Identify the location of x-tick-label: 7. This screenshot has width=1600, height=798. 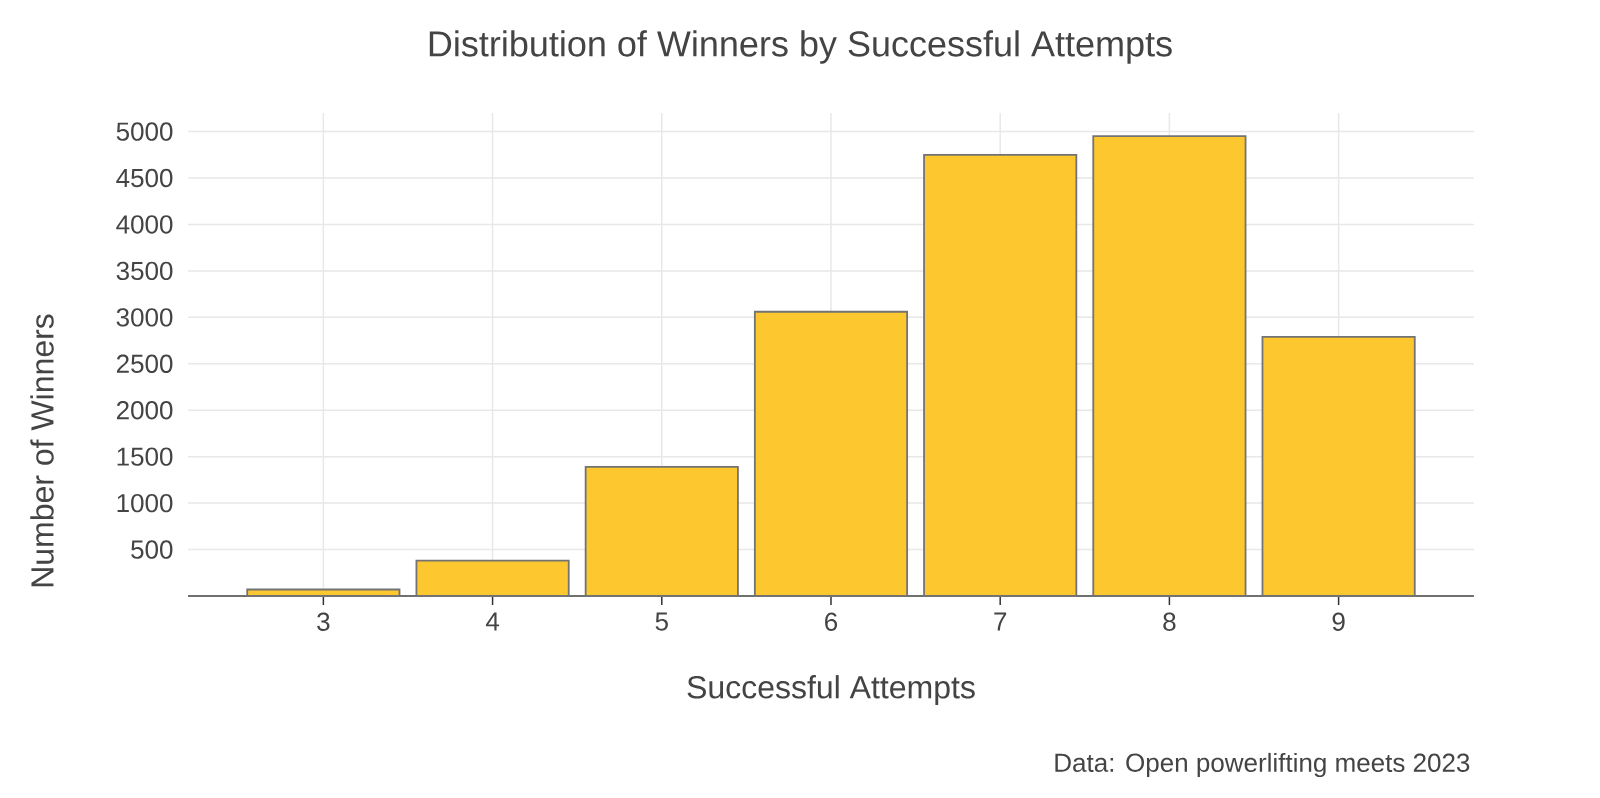
(1000, 621).